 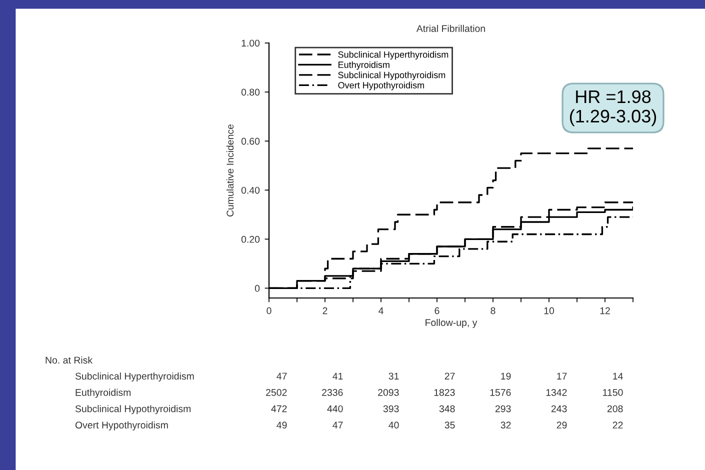 What do you see at coordinates (381, 86) in the screenshot?
I see `legend-label: Overt Hypothyroidism` at bounding box center [381, 86].